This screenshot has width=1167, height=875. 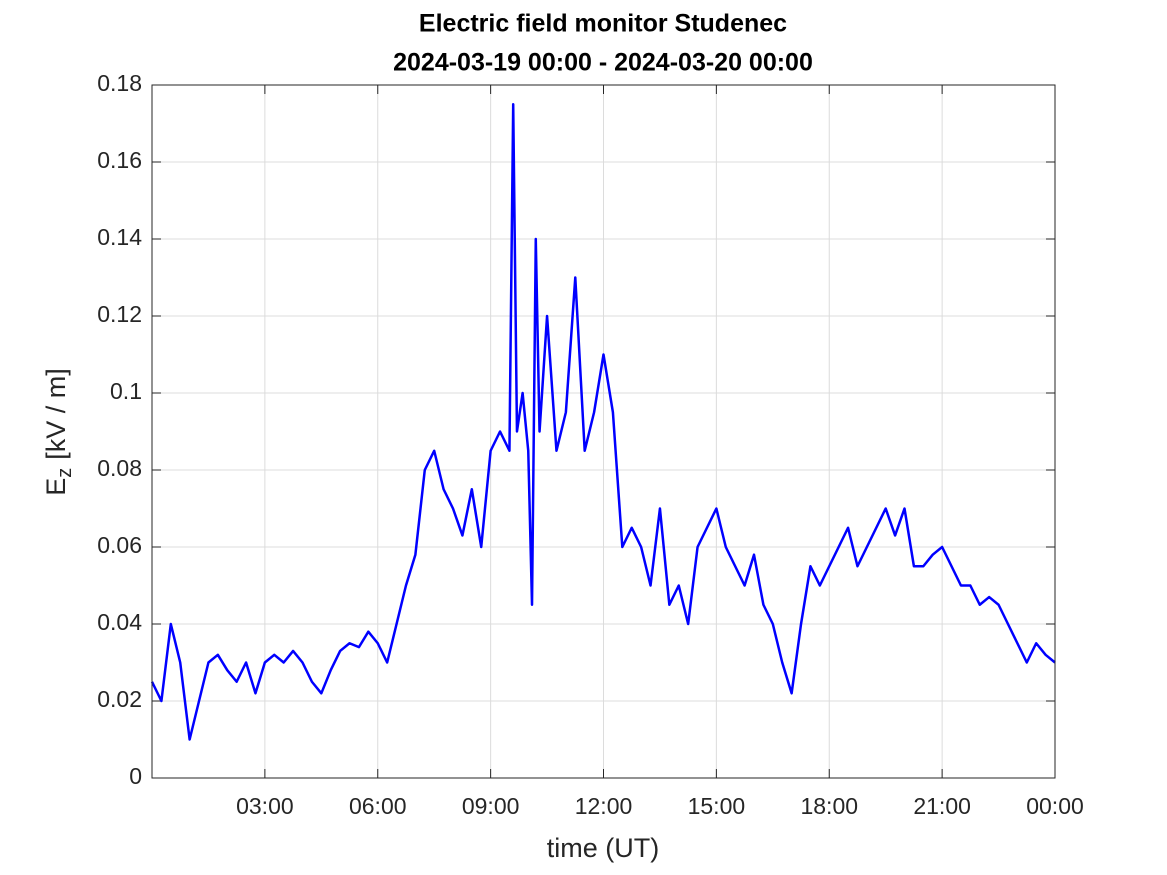 I want to click on chart-title: Electric field monitor Studenec, so click(x=603, y=24).